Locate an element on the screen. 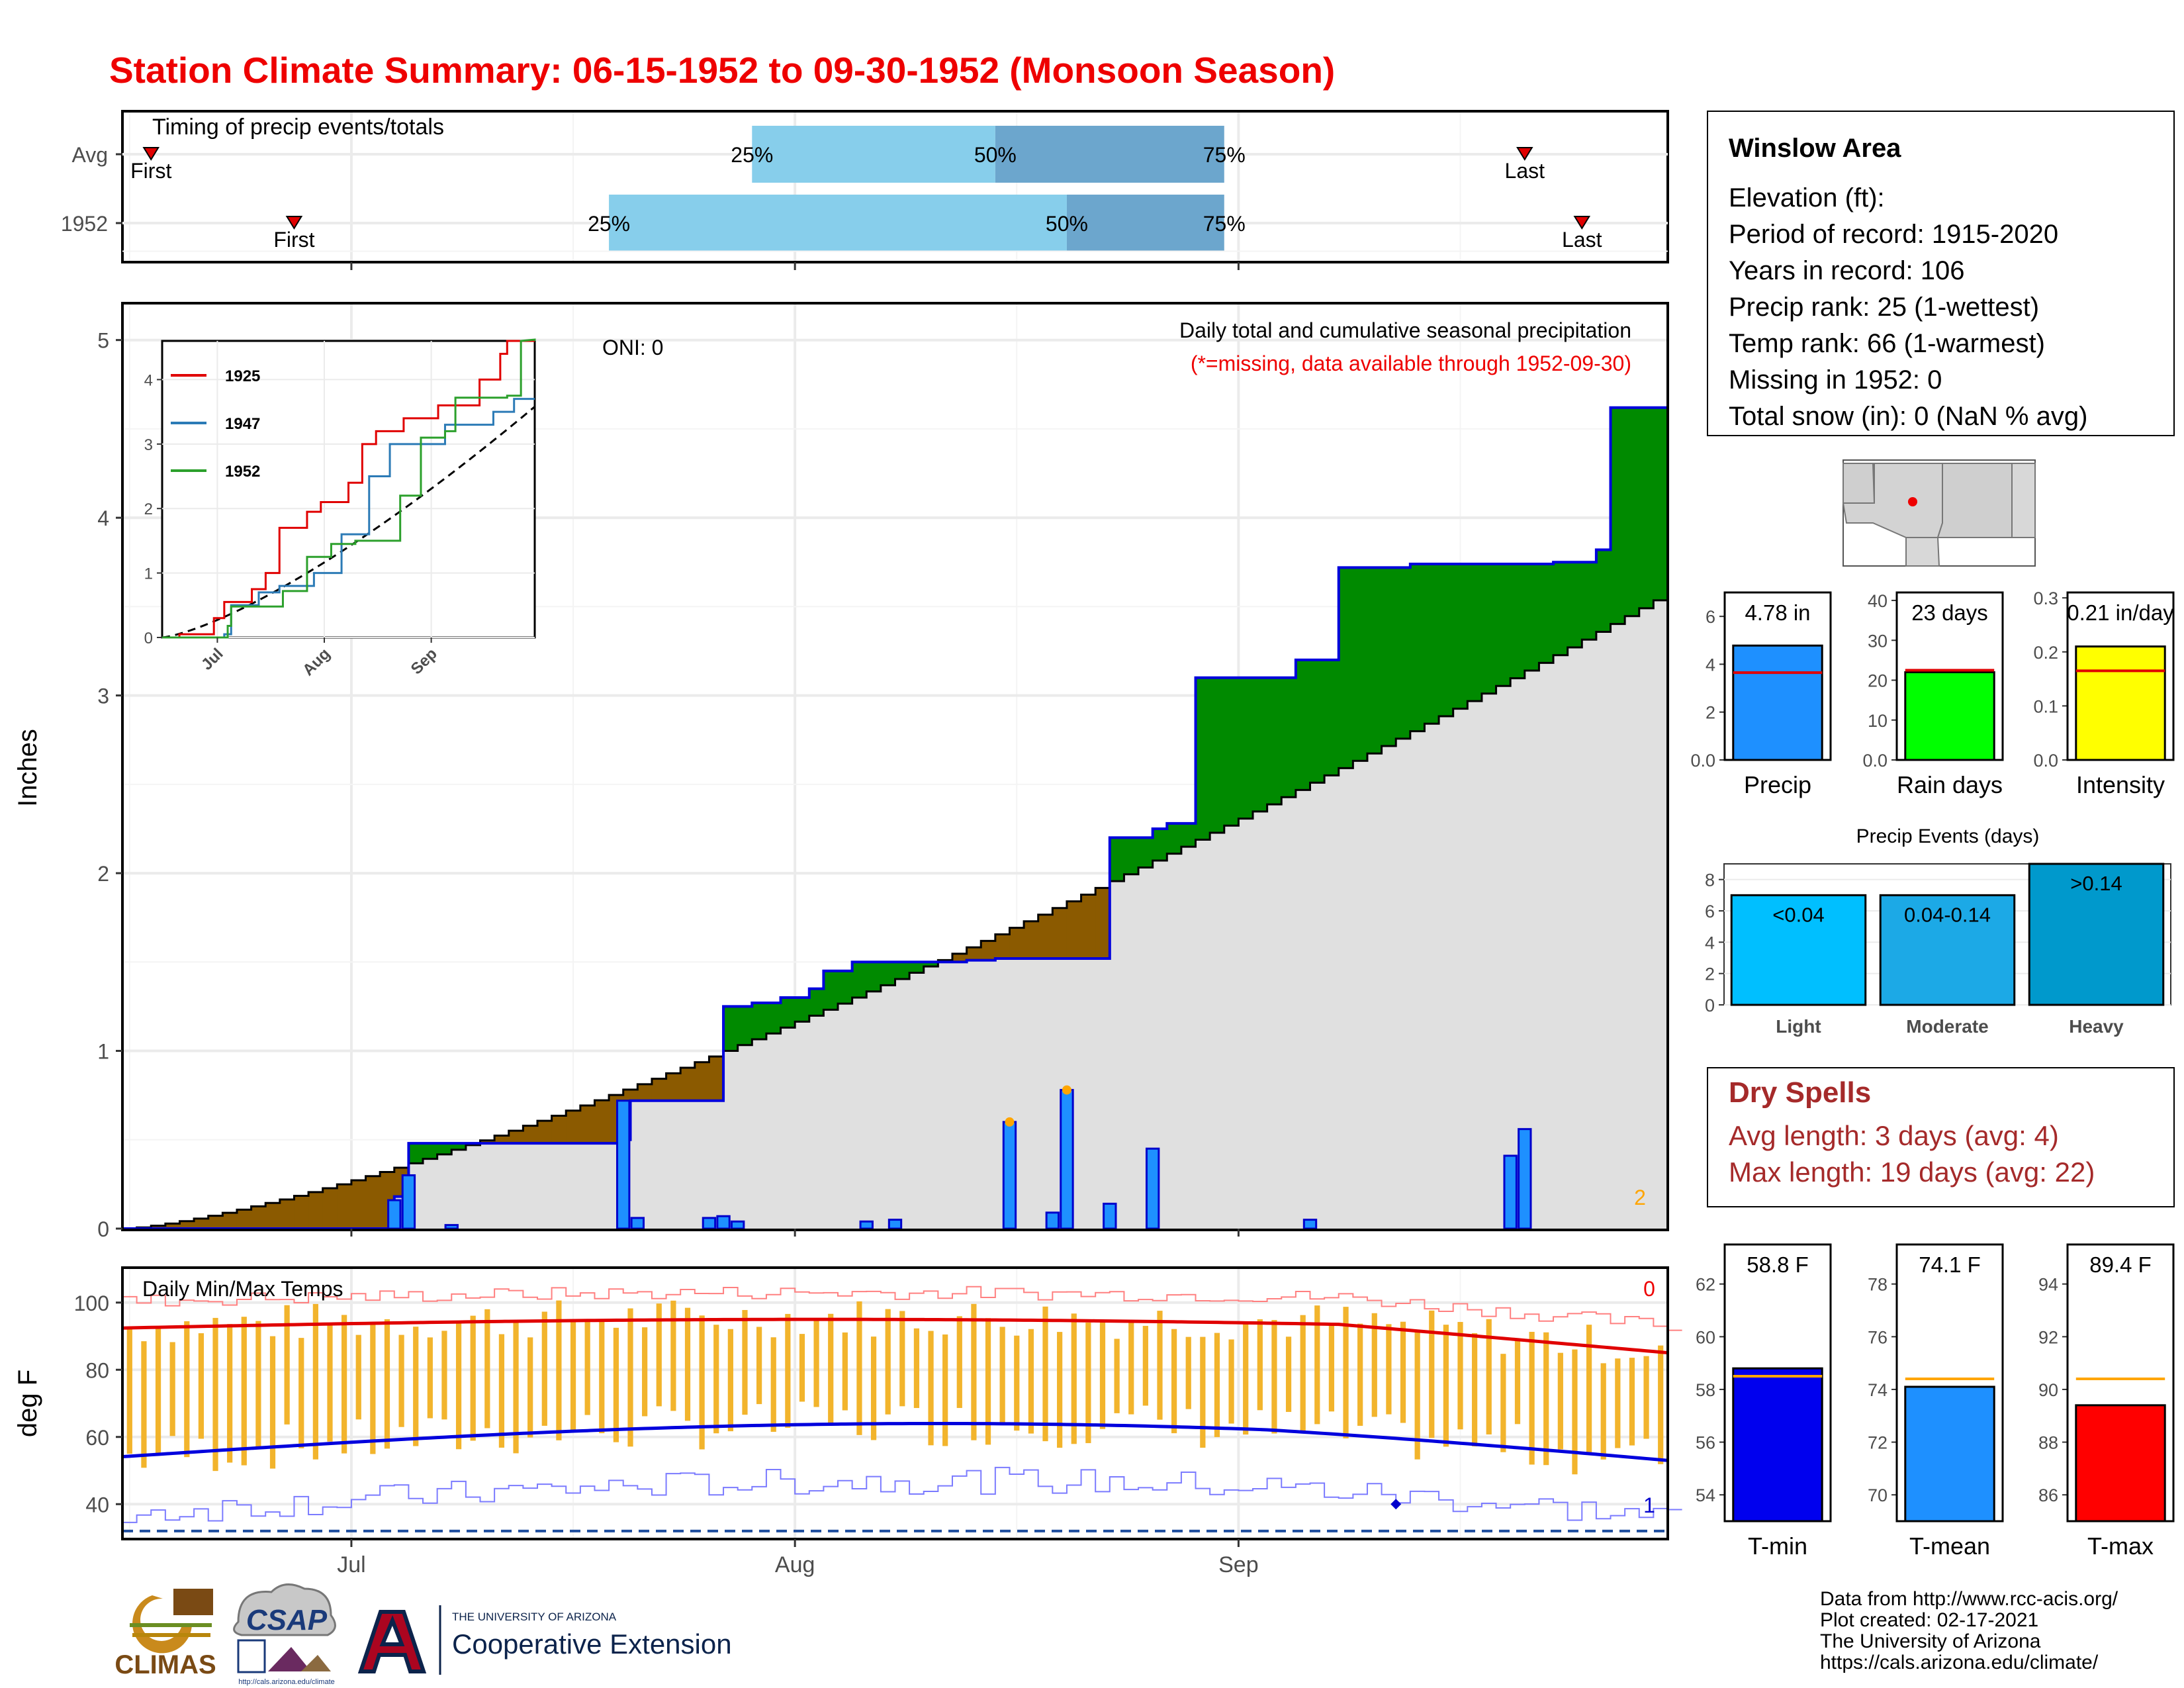 This screenshot has height=1688, width=2184. precip-ytick-label: 4 is located at coordinates (103, 518).